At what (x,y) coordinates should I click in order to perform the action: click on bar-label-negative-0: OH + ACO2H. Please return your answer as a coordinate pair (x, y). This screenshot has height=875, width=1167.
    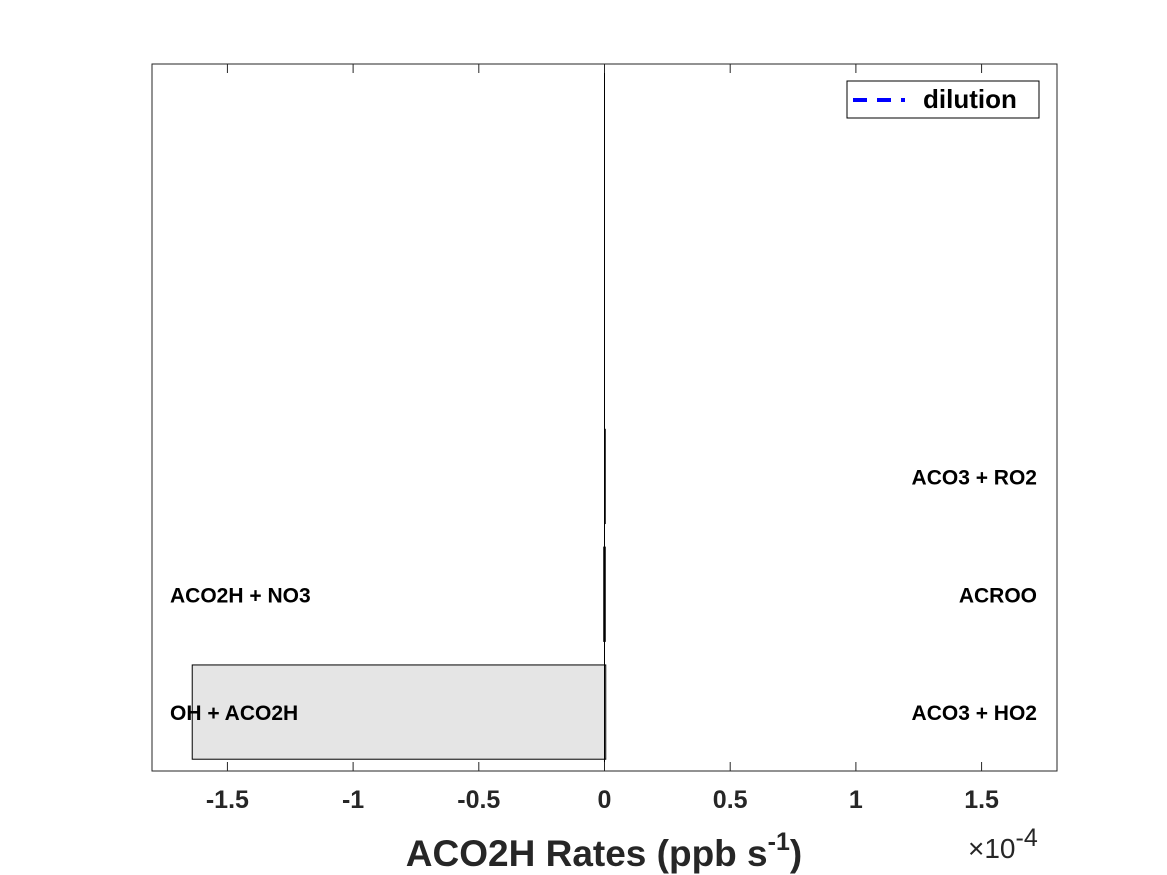
    Looking at the image, I should click on (234, 713).